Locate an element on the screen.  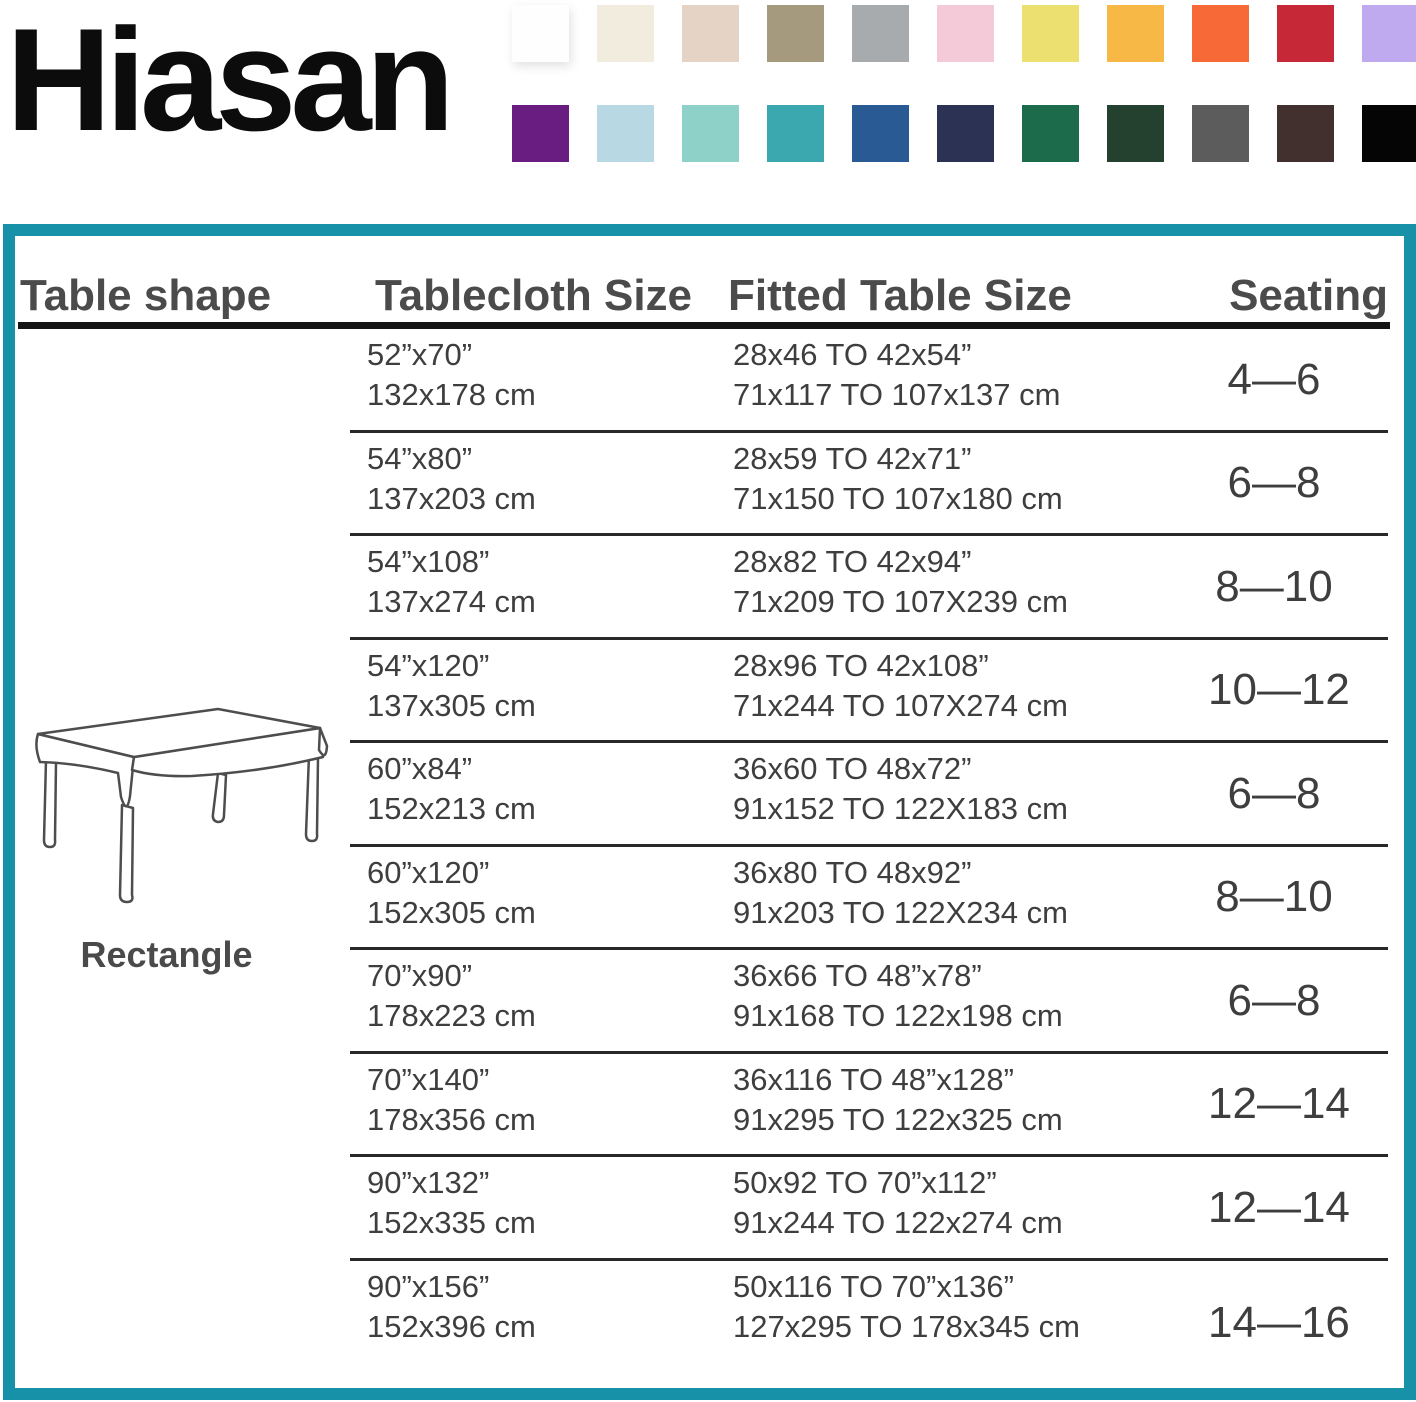
color-swatch-dark-navy is located at coordinates (965, 133).